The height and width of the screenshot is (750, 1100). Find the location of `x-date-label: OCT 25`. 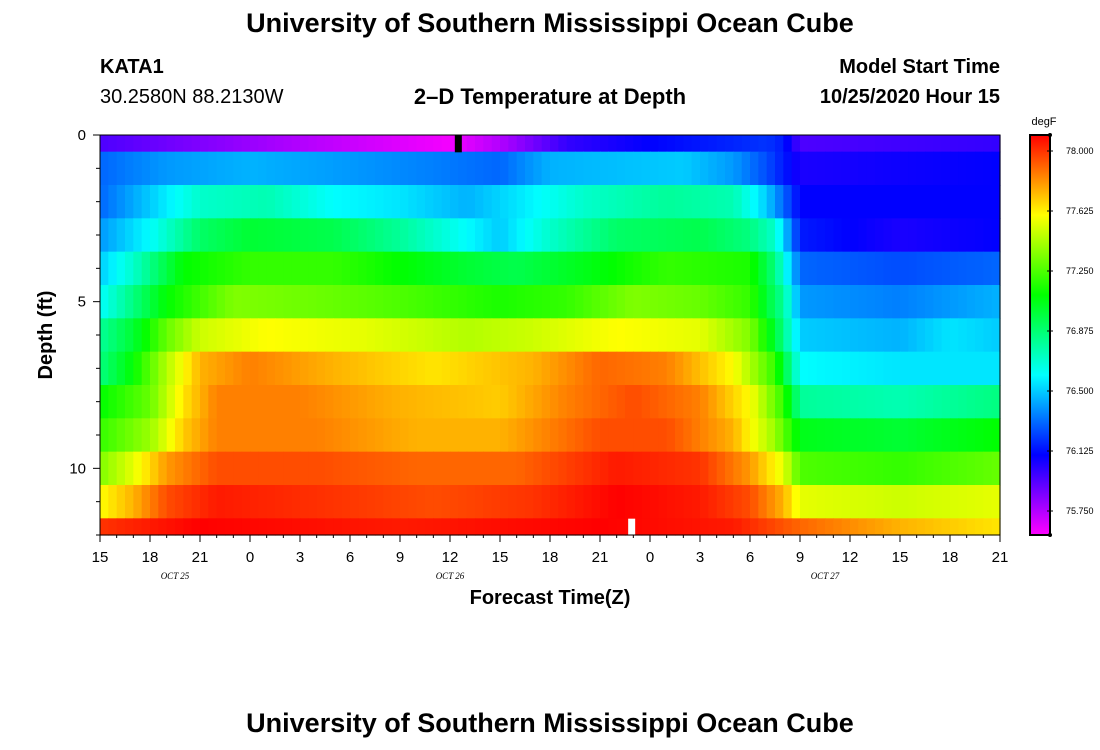

x-date-label: OCT 25 is located at coordinates (175, 576).